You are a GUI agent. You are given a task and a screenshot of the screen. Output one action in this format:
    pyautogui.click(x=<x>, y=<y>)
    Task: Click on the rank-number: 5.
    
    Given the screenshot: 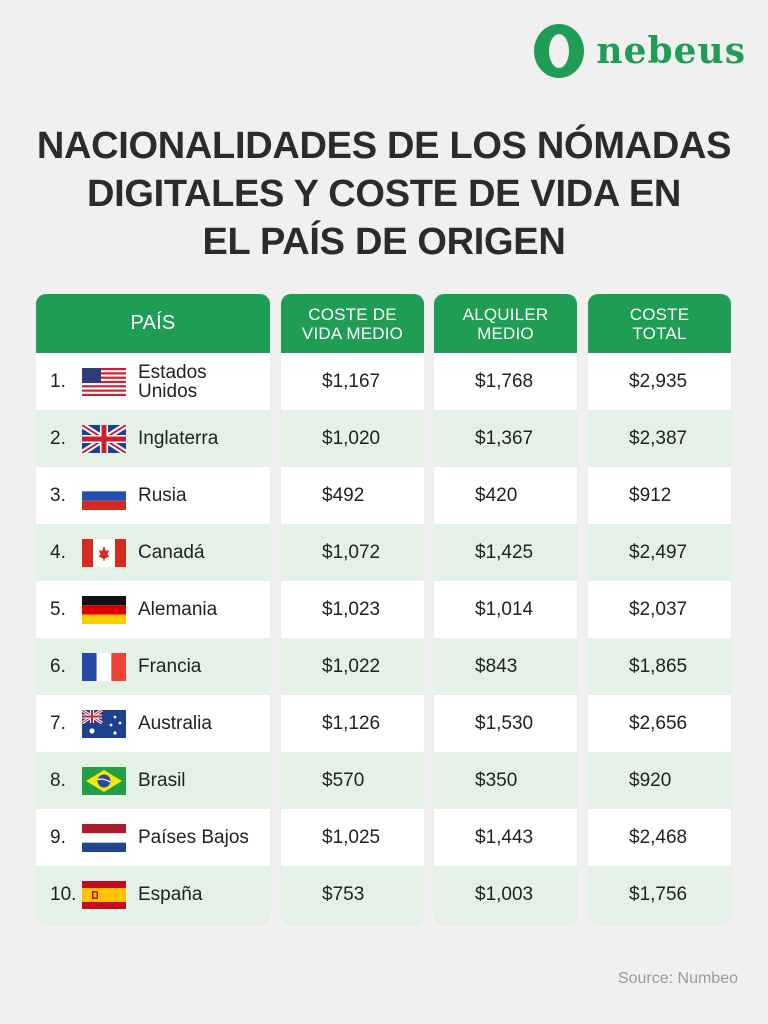 What is the action you would take?
    pyautogui.click(x=58, y=609)
    